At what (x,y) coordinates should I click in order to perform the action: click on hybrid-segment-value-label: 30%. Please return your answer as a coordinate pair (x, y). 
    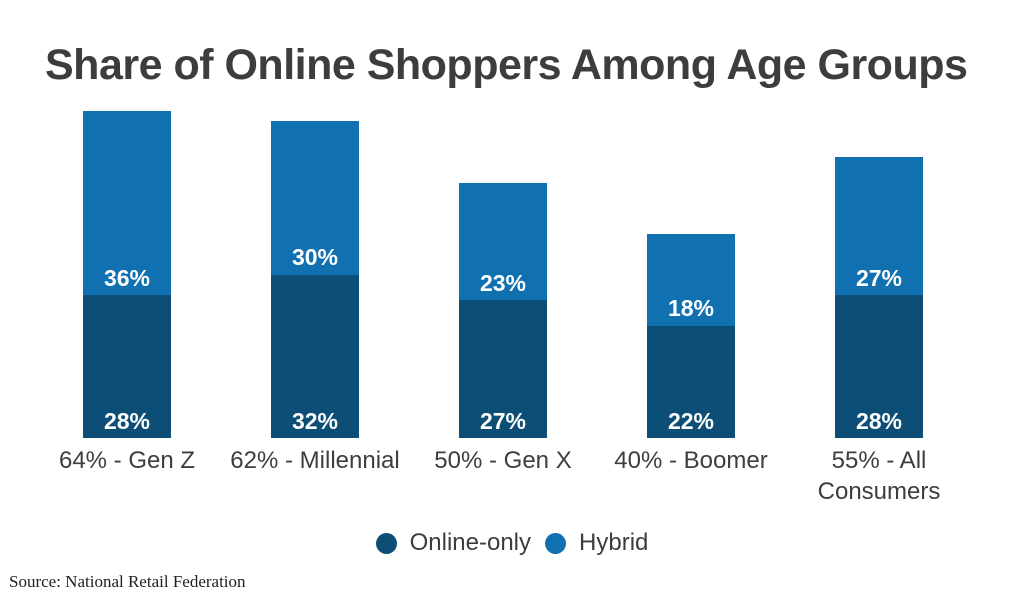
    Looking at the image, I should click on (315, 257).